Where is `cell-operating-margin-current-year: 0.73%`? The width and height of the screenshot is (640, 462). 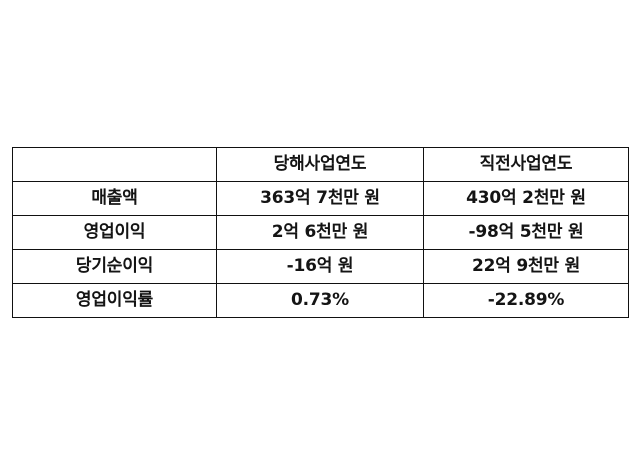
cell-operating-margin-current-year: 0.73% is located at coordinates (320, 300).